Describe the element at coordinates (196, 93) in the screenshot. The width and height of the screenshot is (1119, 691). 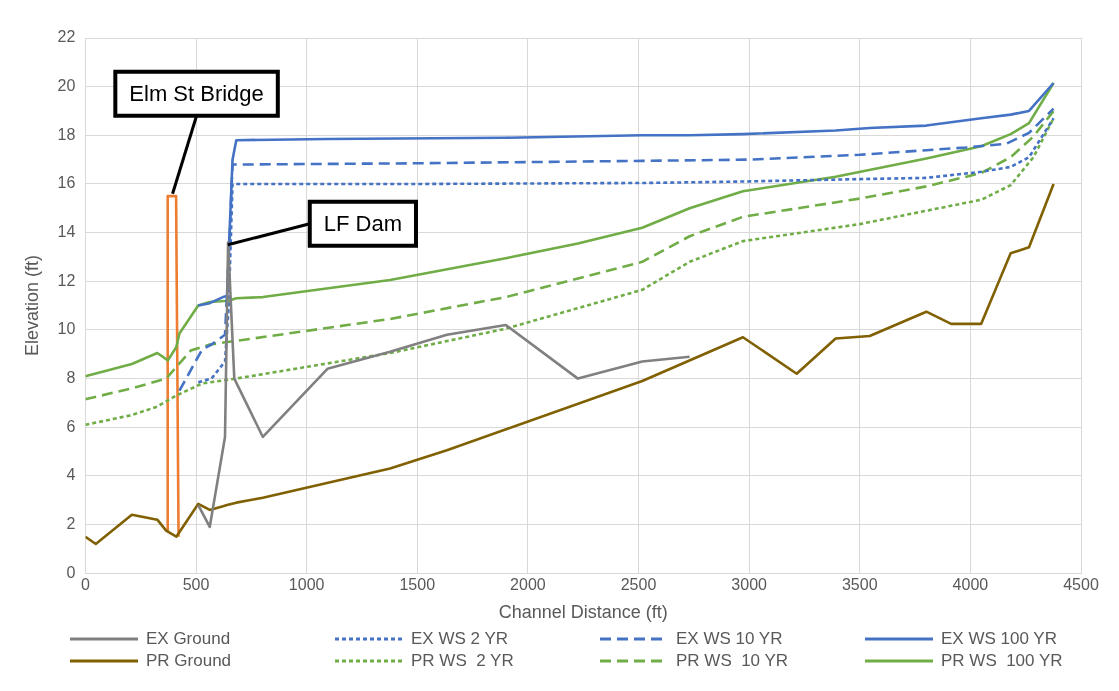
I see `annotation: Elm St Bridge` at that location.